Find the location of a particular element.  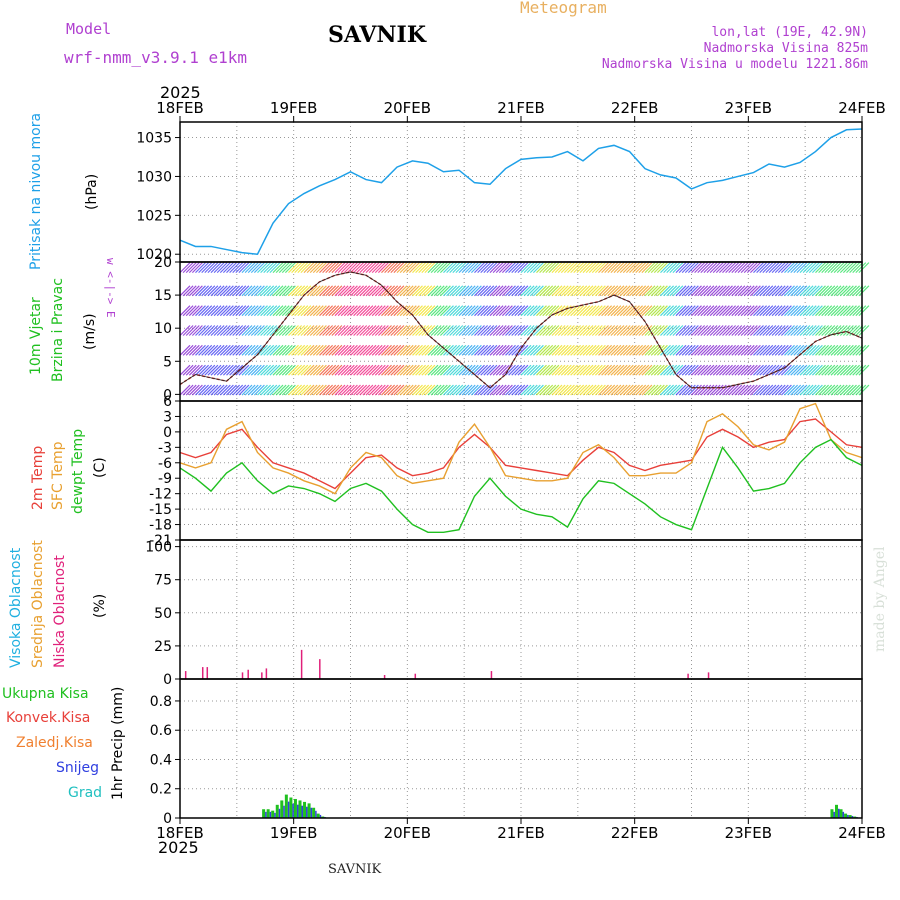

sfc-temp-line is located at coordinates (521, 448).